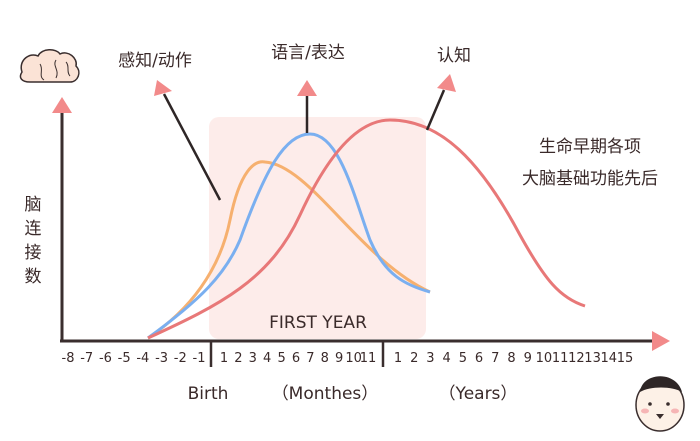  Describe the element at coordinates (33, 241) in the screenshot. I see `y-axis-label: 脑 连 接 数` at that location.